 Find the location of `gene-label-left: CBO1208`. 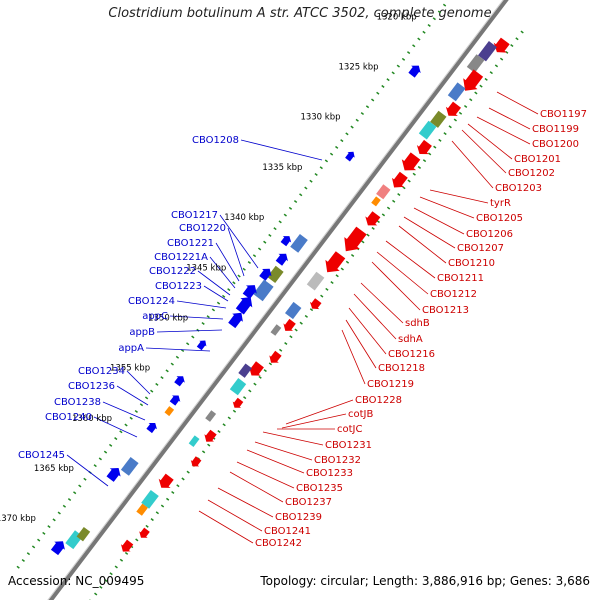

gene-label-left: CBO1208 is located at coordinates (215, 140).